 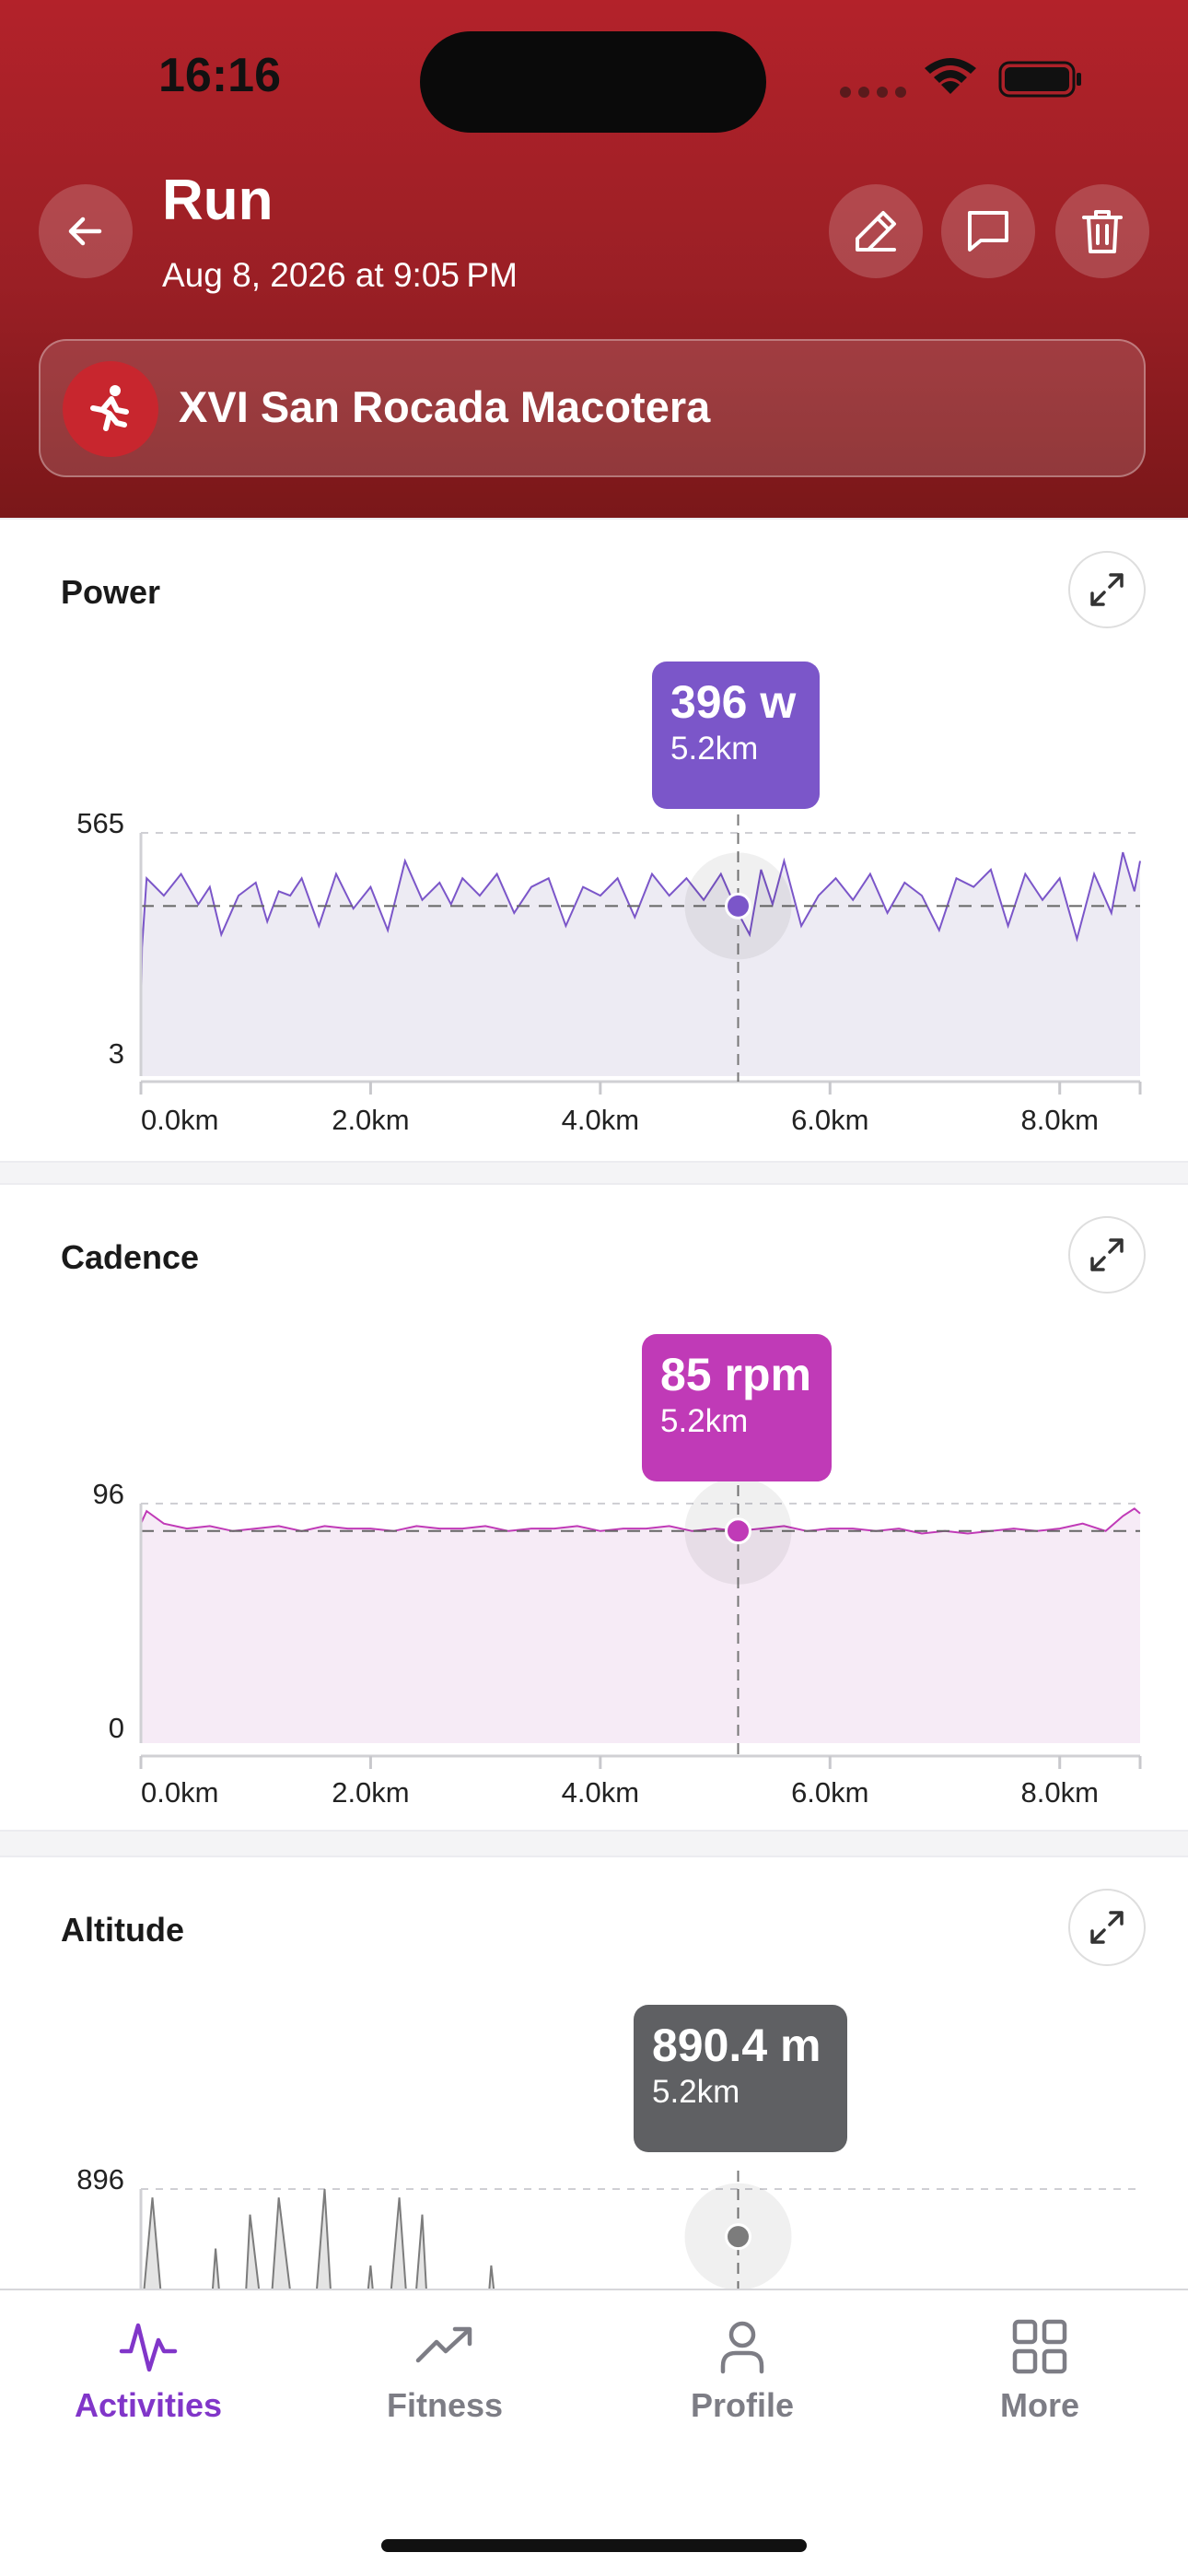 I want to click on tab-label: More, so click(x=1039, y=2405).